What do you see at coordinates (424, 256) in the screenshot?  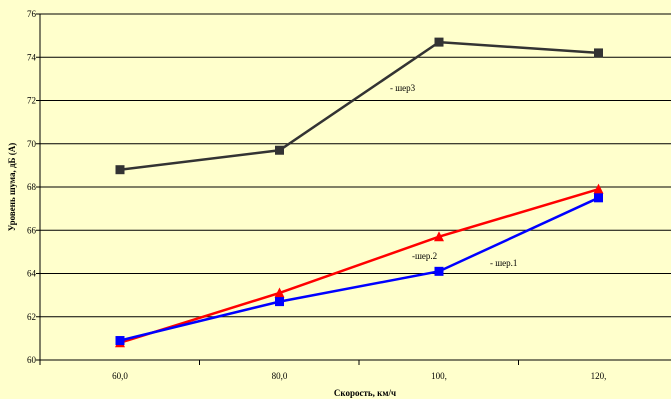 I see `series-label-sher2: -шер.2` at bounding box center [424, 256].